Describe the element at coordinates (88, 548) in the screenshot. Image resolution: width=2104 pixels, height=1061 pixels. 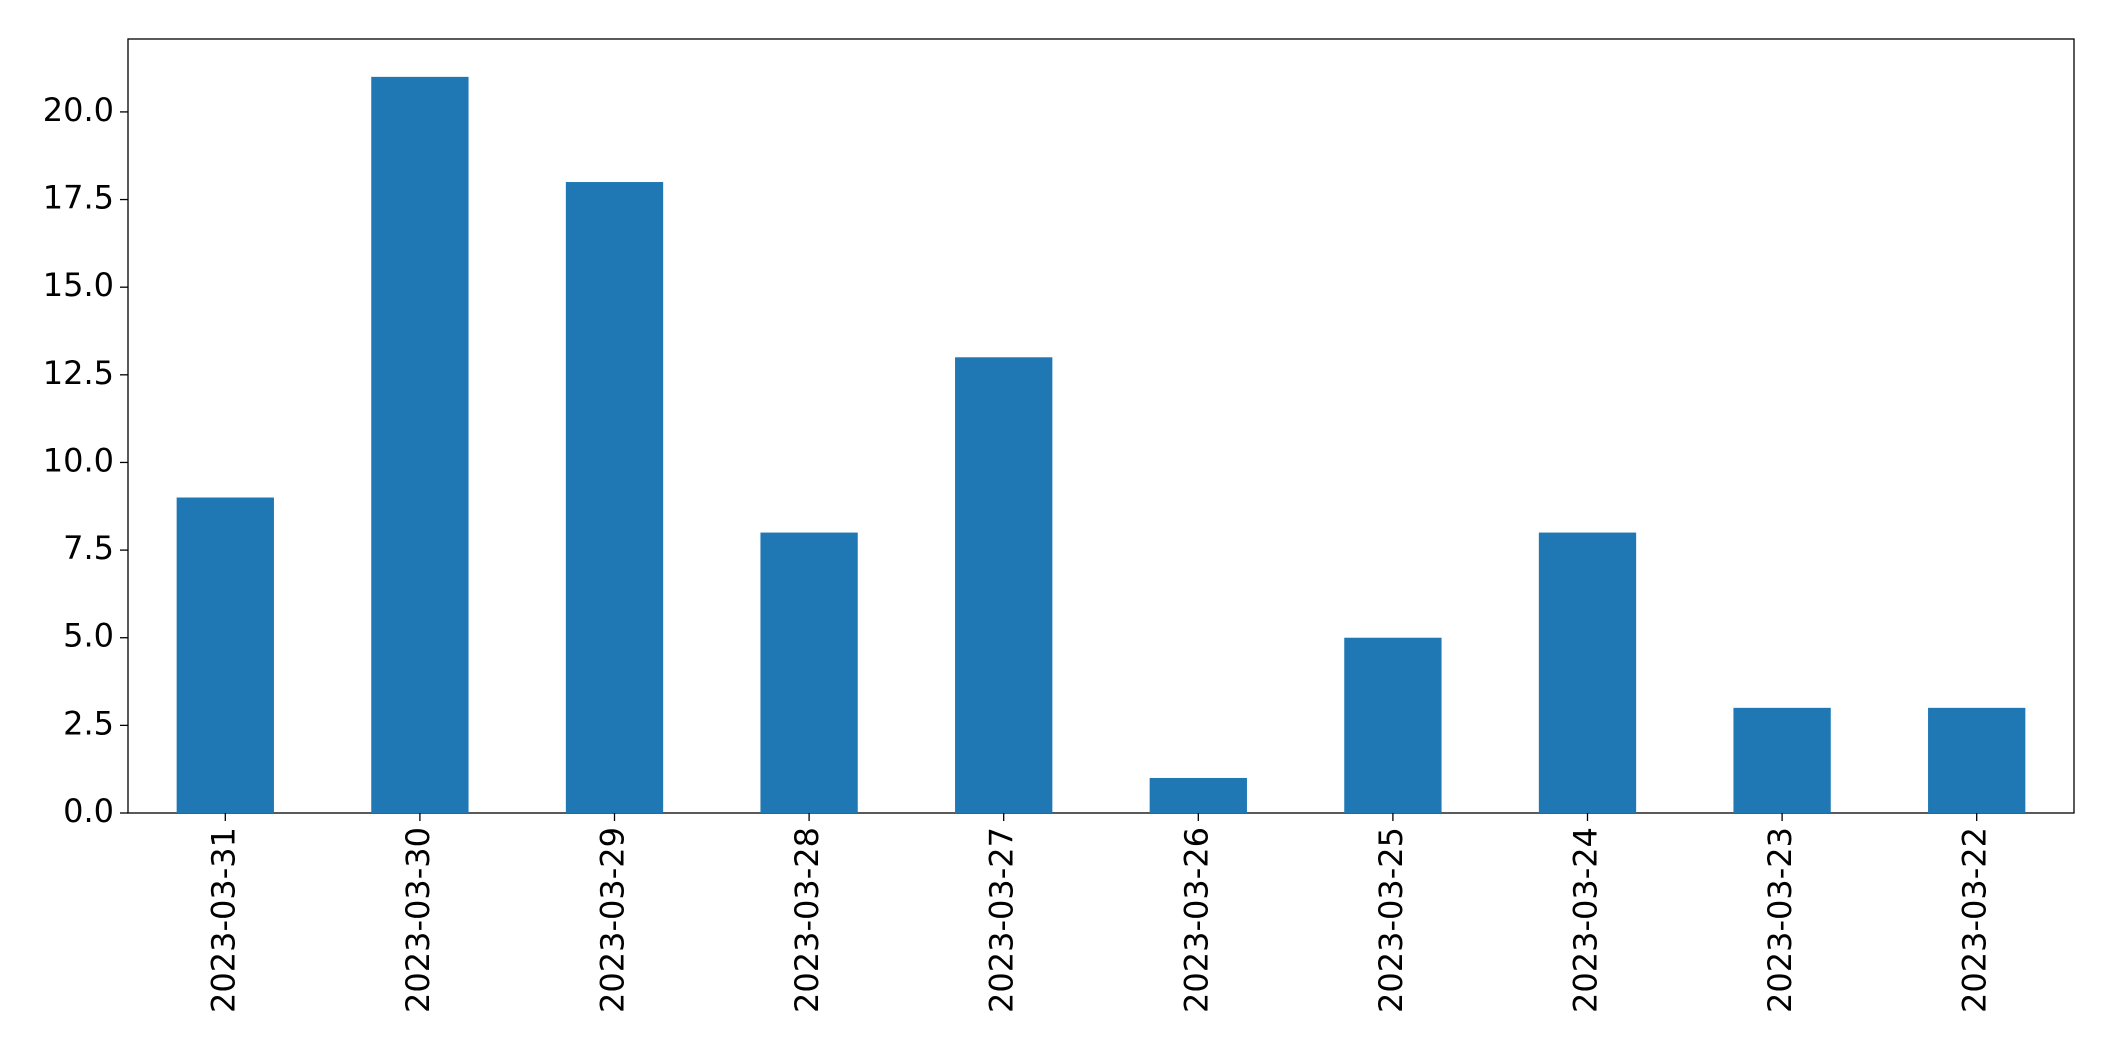
I see `y-tick-label: 7.5` at that location.